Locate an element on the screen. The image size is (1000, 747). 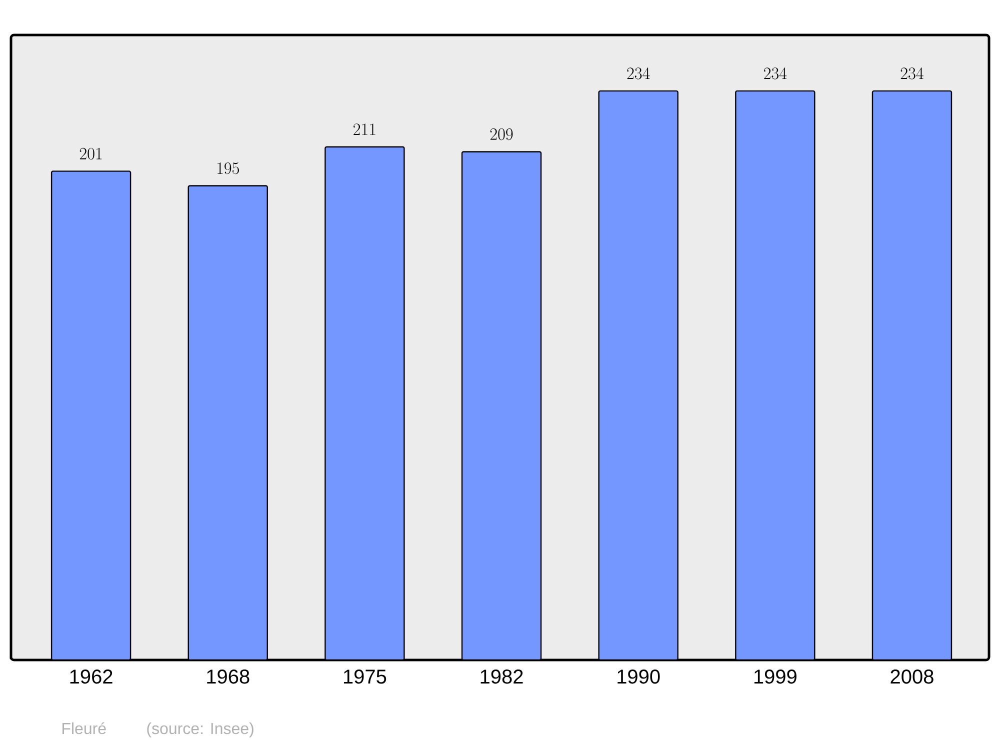
x-tick-label: 1990 is located at coordinates (639, 677).